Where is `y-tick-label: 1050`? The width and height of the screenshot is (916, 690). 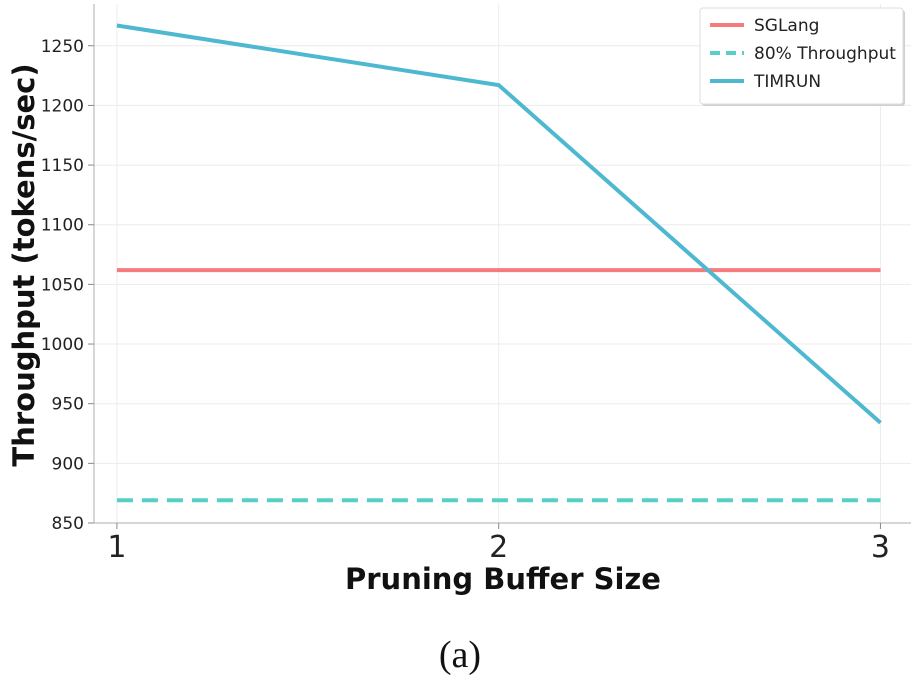
y-tick-label: 1050 is located at coordinates (62, 285).